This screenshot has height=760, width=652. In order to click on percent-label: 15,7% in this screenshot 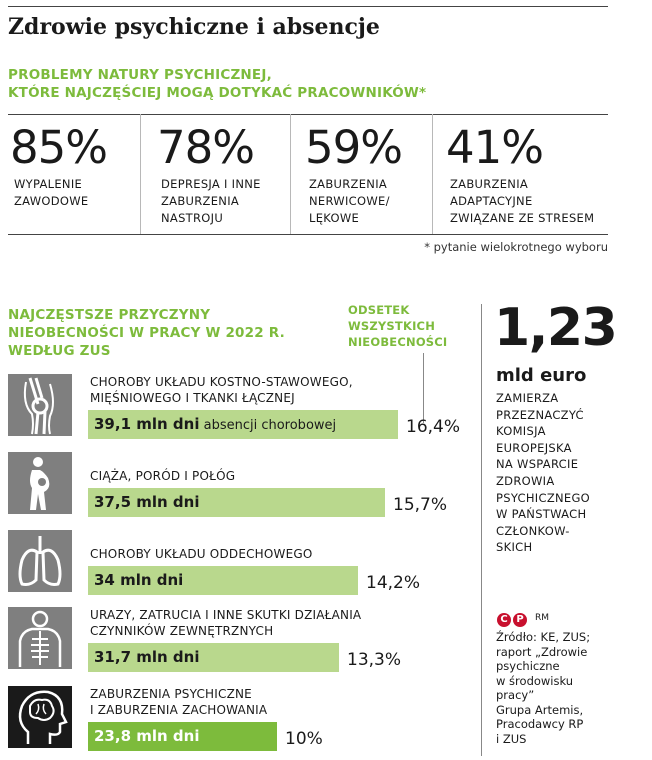, I will do `click(420, 505)`.